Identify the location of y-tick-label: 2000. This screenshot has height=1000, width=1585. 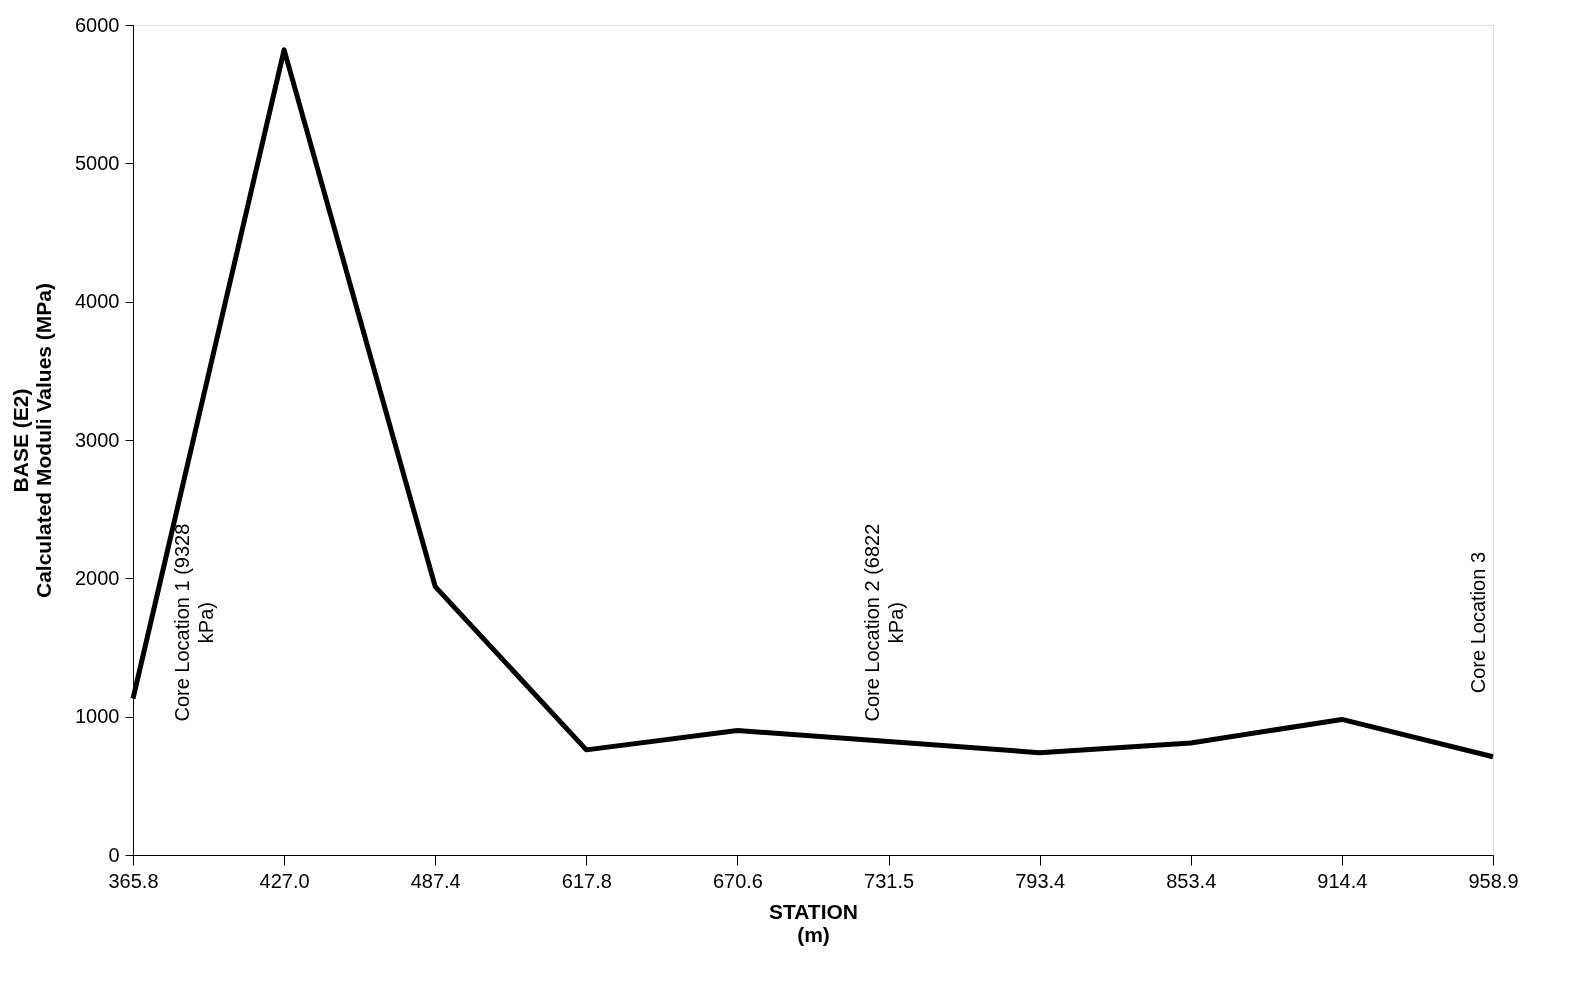
(97, 577).